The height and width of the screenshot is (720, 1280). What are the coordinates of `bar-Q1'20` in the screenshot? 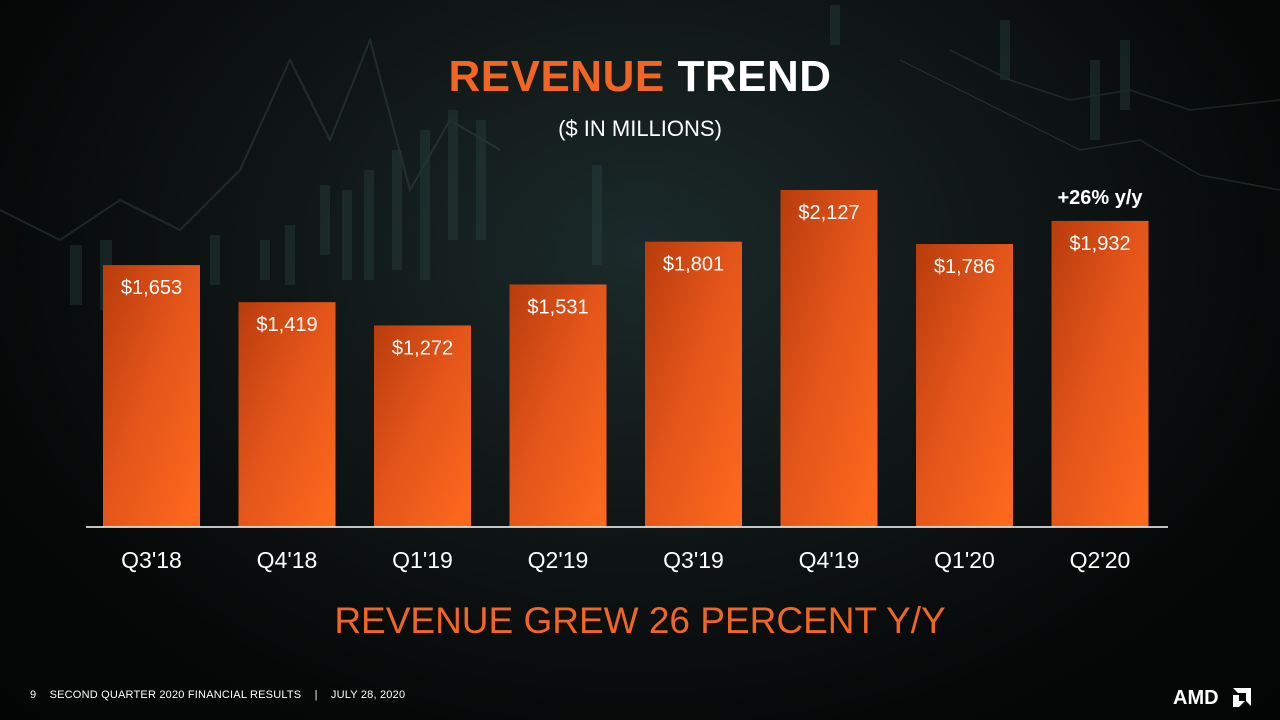 It's located at (964, 385).